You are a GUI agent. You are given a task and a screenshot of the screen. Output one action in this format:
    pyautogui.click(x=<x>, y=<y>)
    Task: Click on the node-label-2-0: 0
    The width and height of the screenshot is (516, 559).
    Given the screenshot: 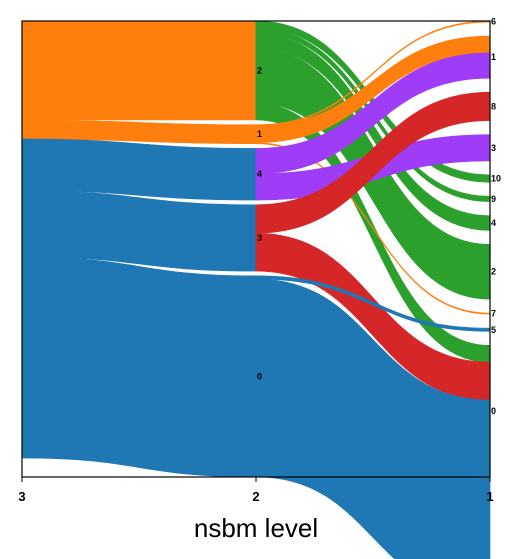 What is the action you would take?
    pyautogui.click(x=259, y=376)
    